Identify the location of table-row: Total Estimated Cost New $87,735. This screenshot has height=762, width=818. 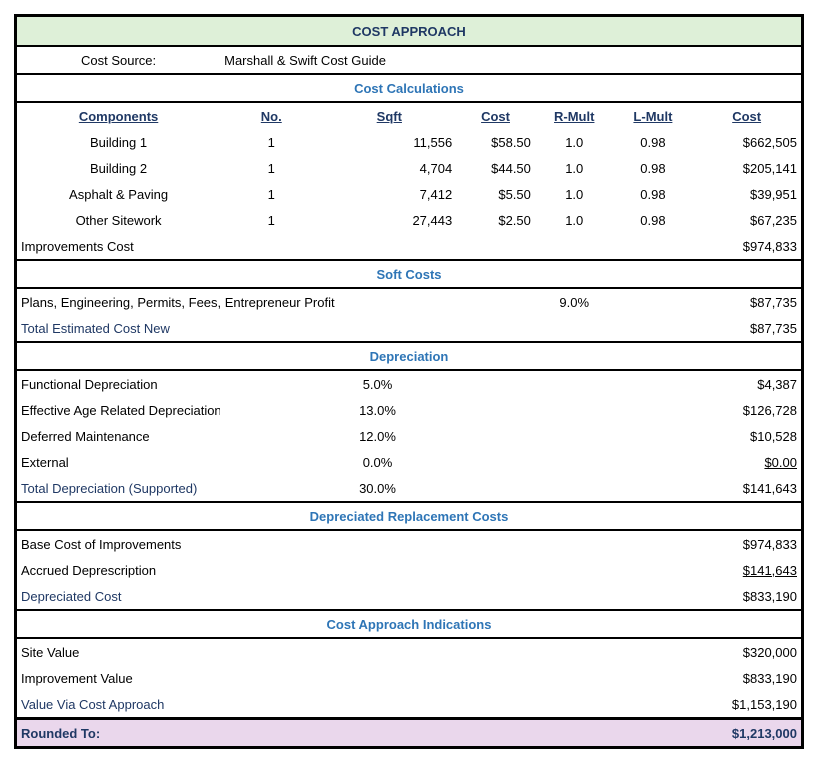
(409, 329).